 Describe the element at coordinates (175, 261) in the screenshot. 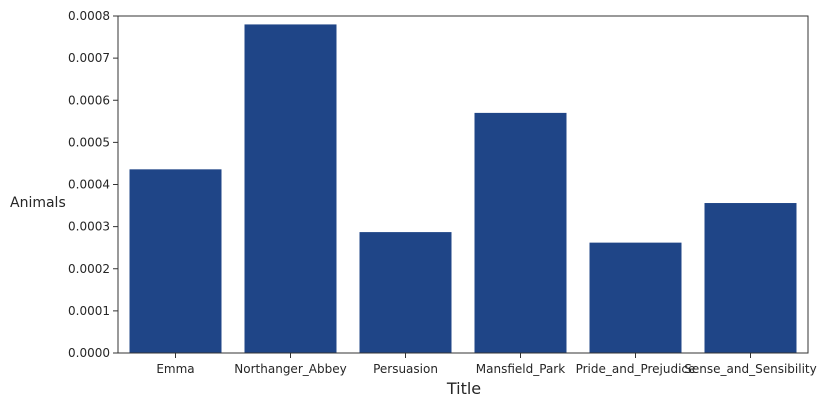

I see `bar-emma` at that location.